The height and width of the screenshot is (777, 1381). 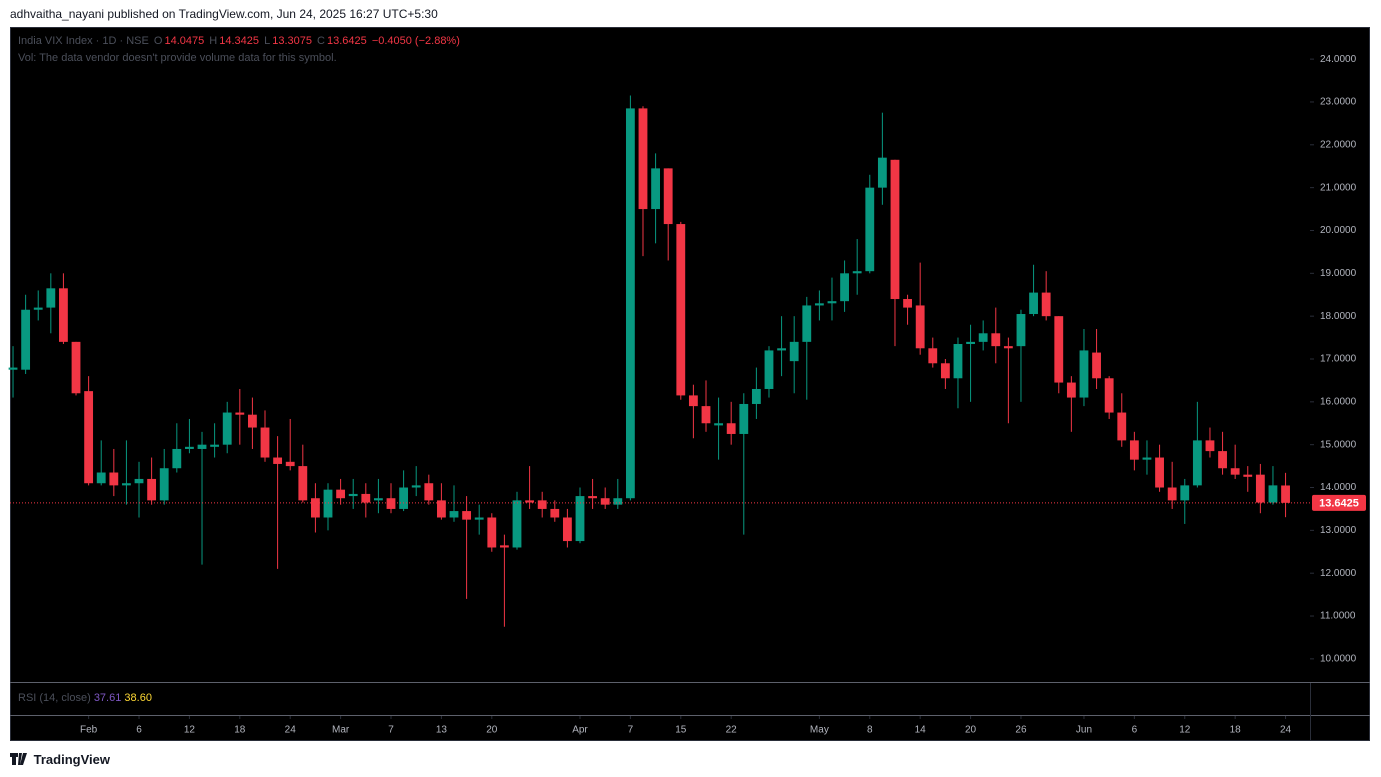 What do you see at coordinates (921, 730) in the screenshot?
I see `x-tick-label: 14` at bounding box center [921, 730].